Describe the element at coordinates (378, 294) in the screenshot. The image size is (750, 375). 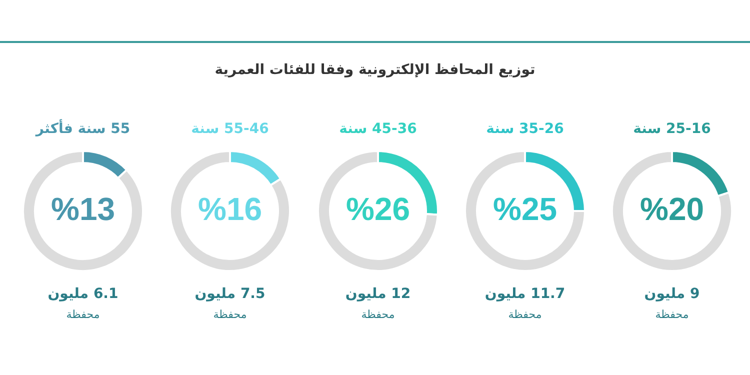
I see `text: 12 مليون` at that location.